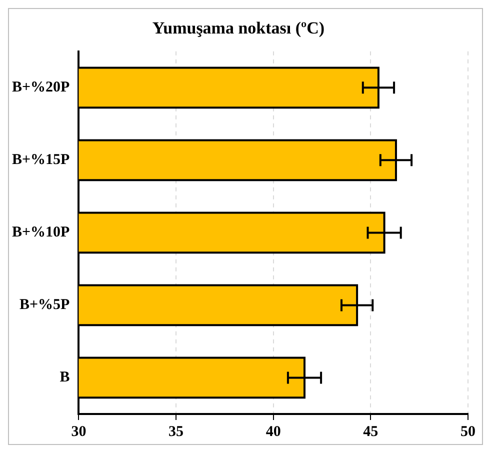 The height and width of the screenshot is (457, 493). What do you see at coordinates (65, 378) in the screenshot?
I see `y-tick-label: B` at bounding box center [65, 378].